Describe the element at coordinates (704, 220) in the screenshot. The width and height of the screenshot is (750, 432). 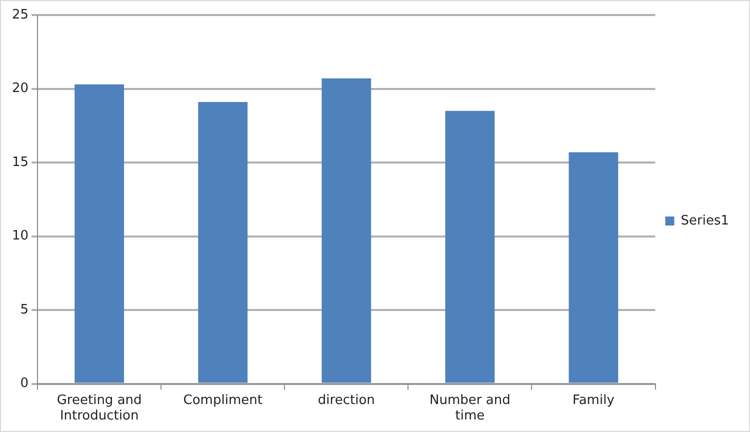
I see `legend-label: Series1` at that location.